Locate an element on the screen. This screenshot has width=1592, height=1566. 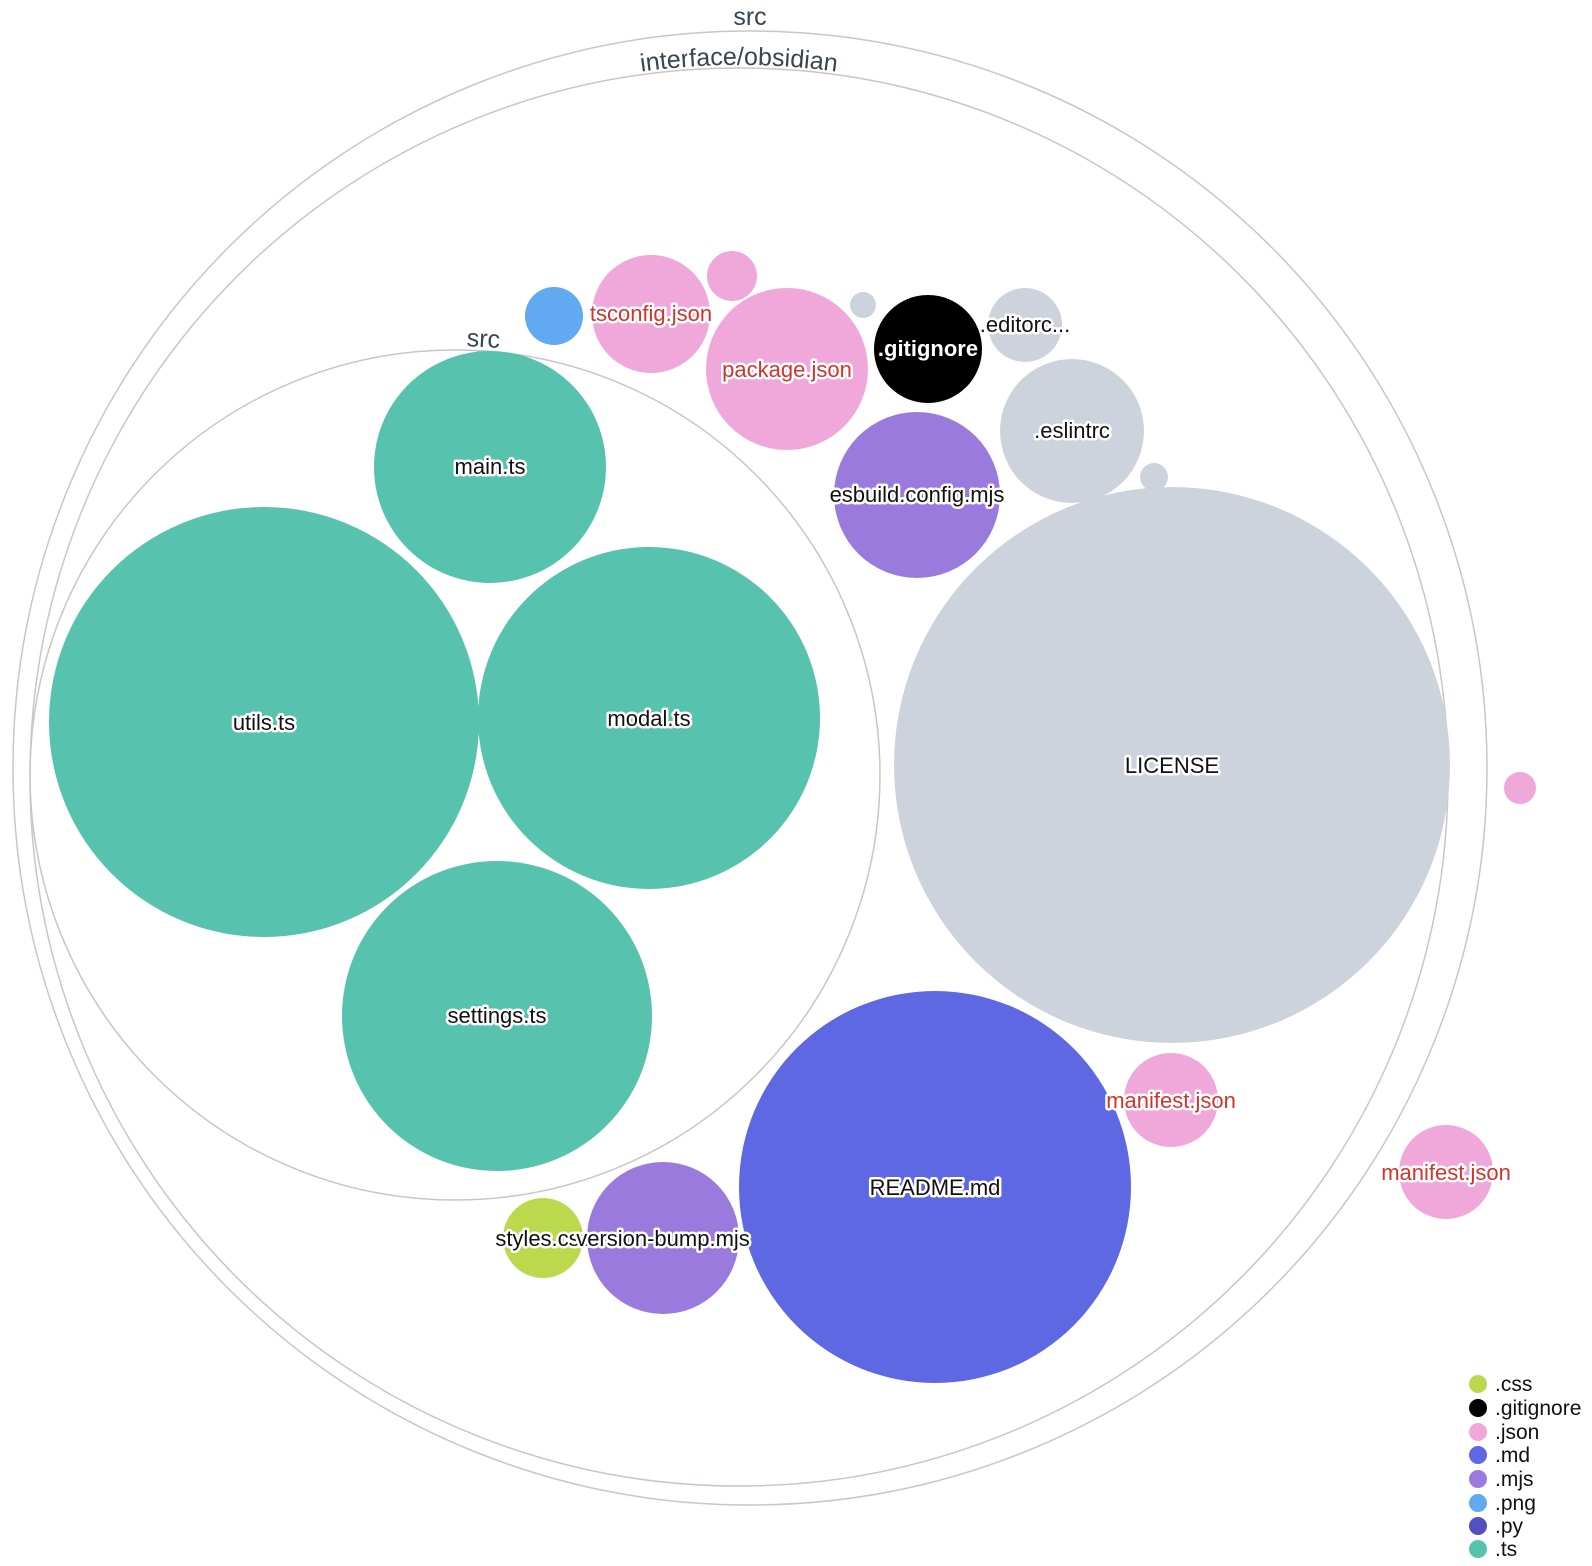
file-label-settings-ts: settings.ts is located at coordinates (496, 1015).